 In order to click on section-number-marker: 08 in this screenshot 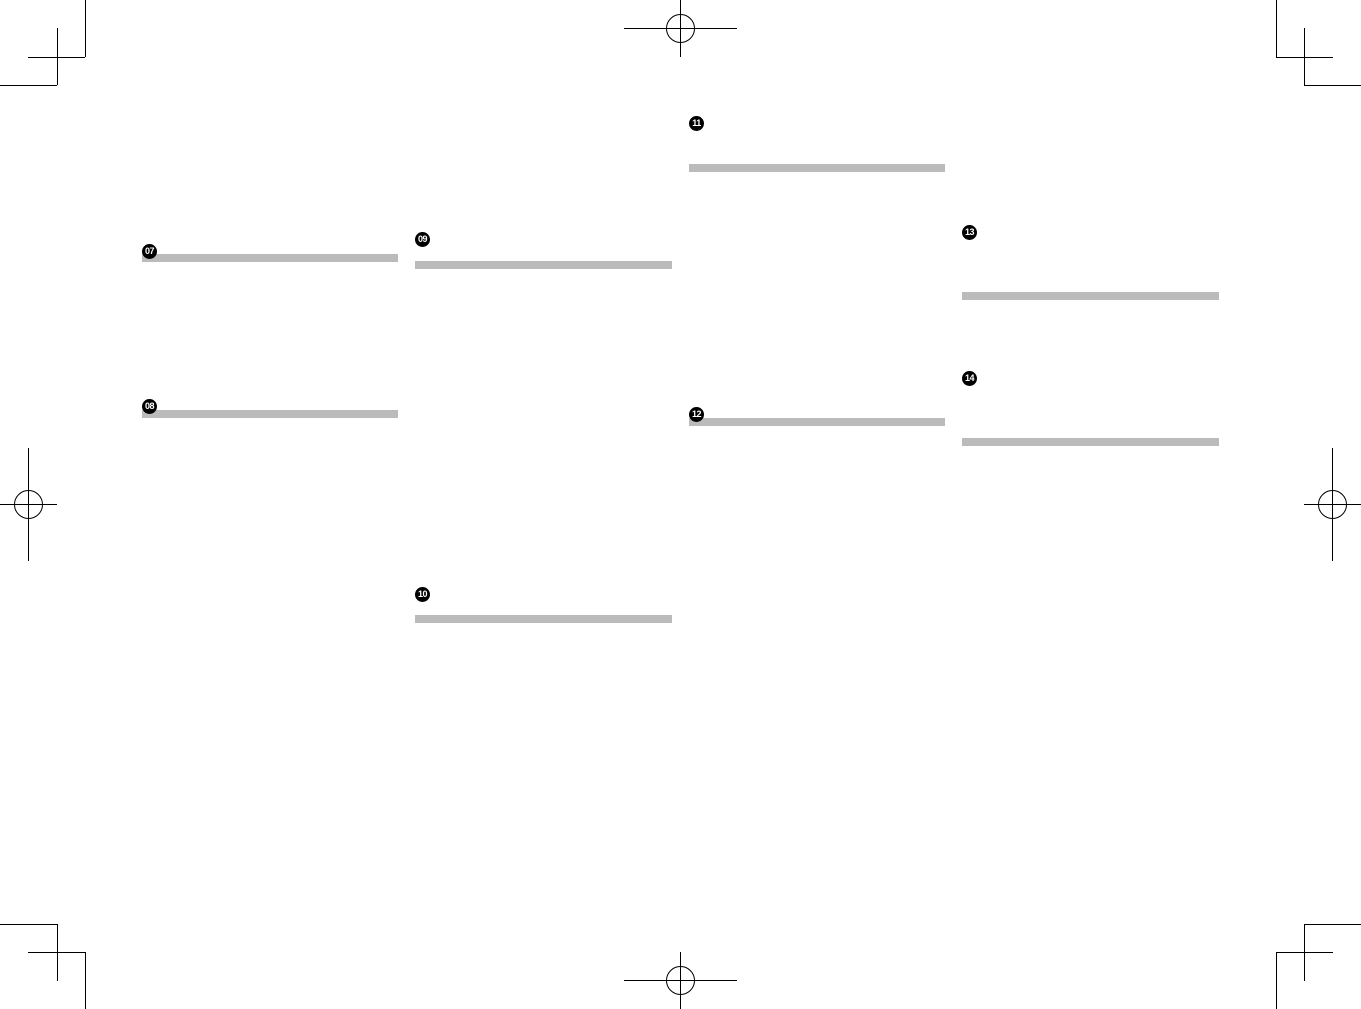, I will do `click(149, 406)`.